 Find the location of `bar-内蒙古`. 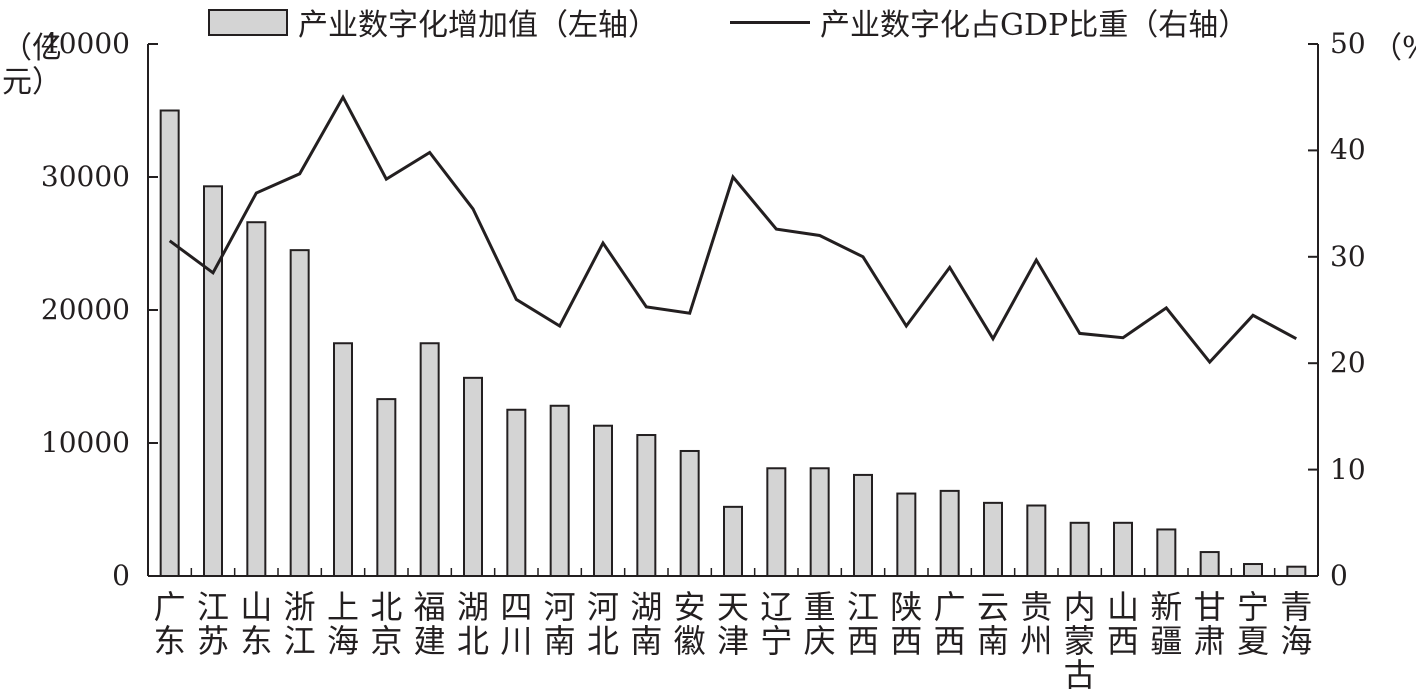

bar-内蒙古 is located at coordinates (1079, 549).